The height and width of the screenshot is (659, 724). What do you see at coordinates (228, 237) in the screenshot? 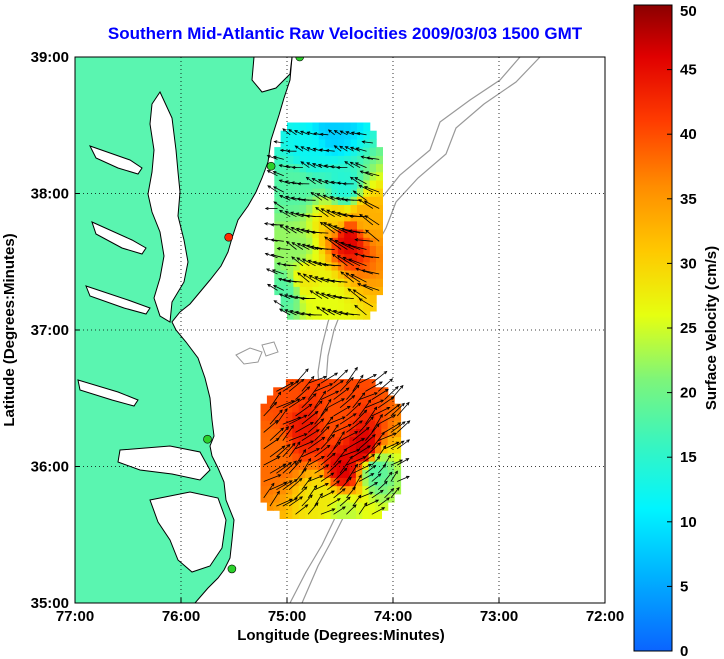
I see `station-marker` at bounding box center [228, 237].